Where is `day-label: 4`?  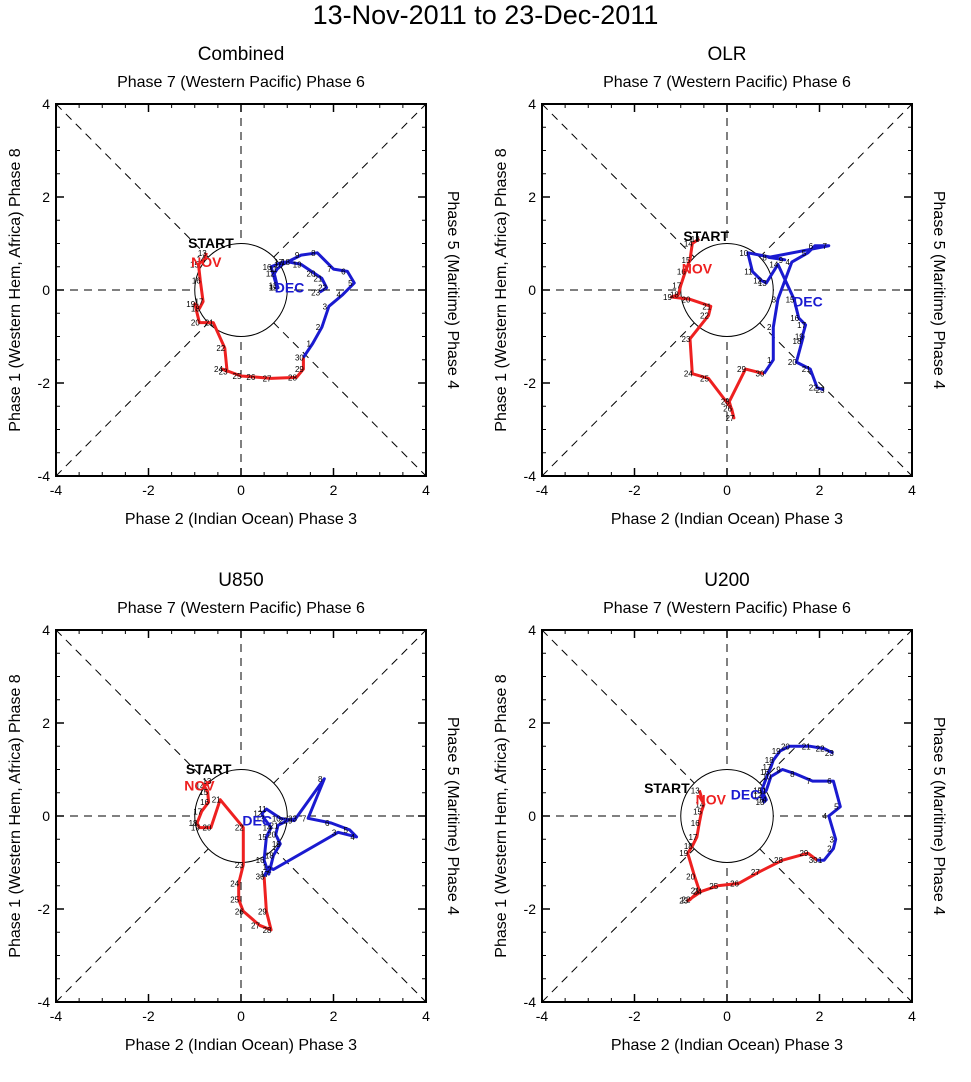
day-label: 4 is located at coordinates (339, 295).